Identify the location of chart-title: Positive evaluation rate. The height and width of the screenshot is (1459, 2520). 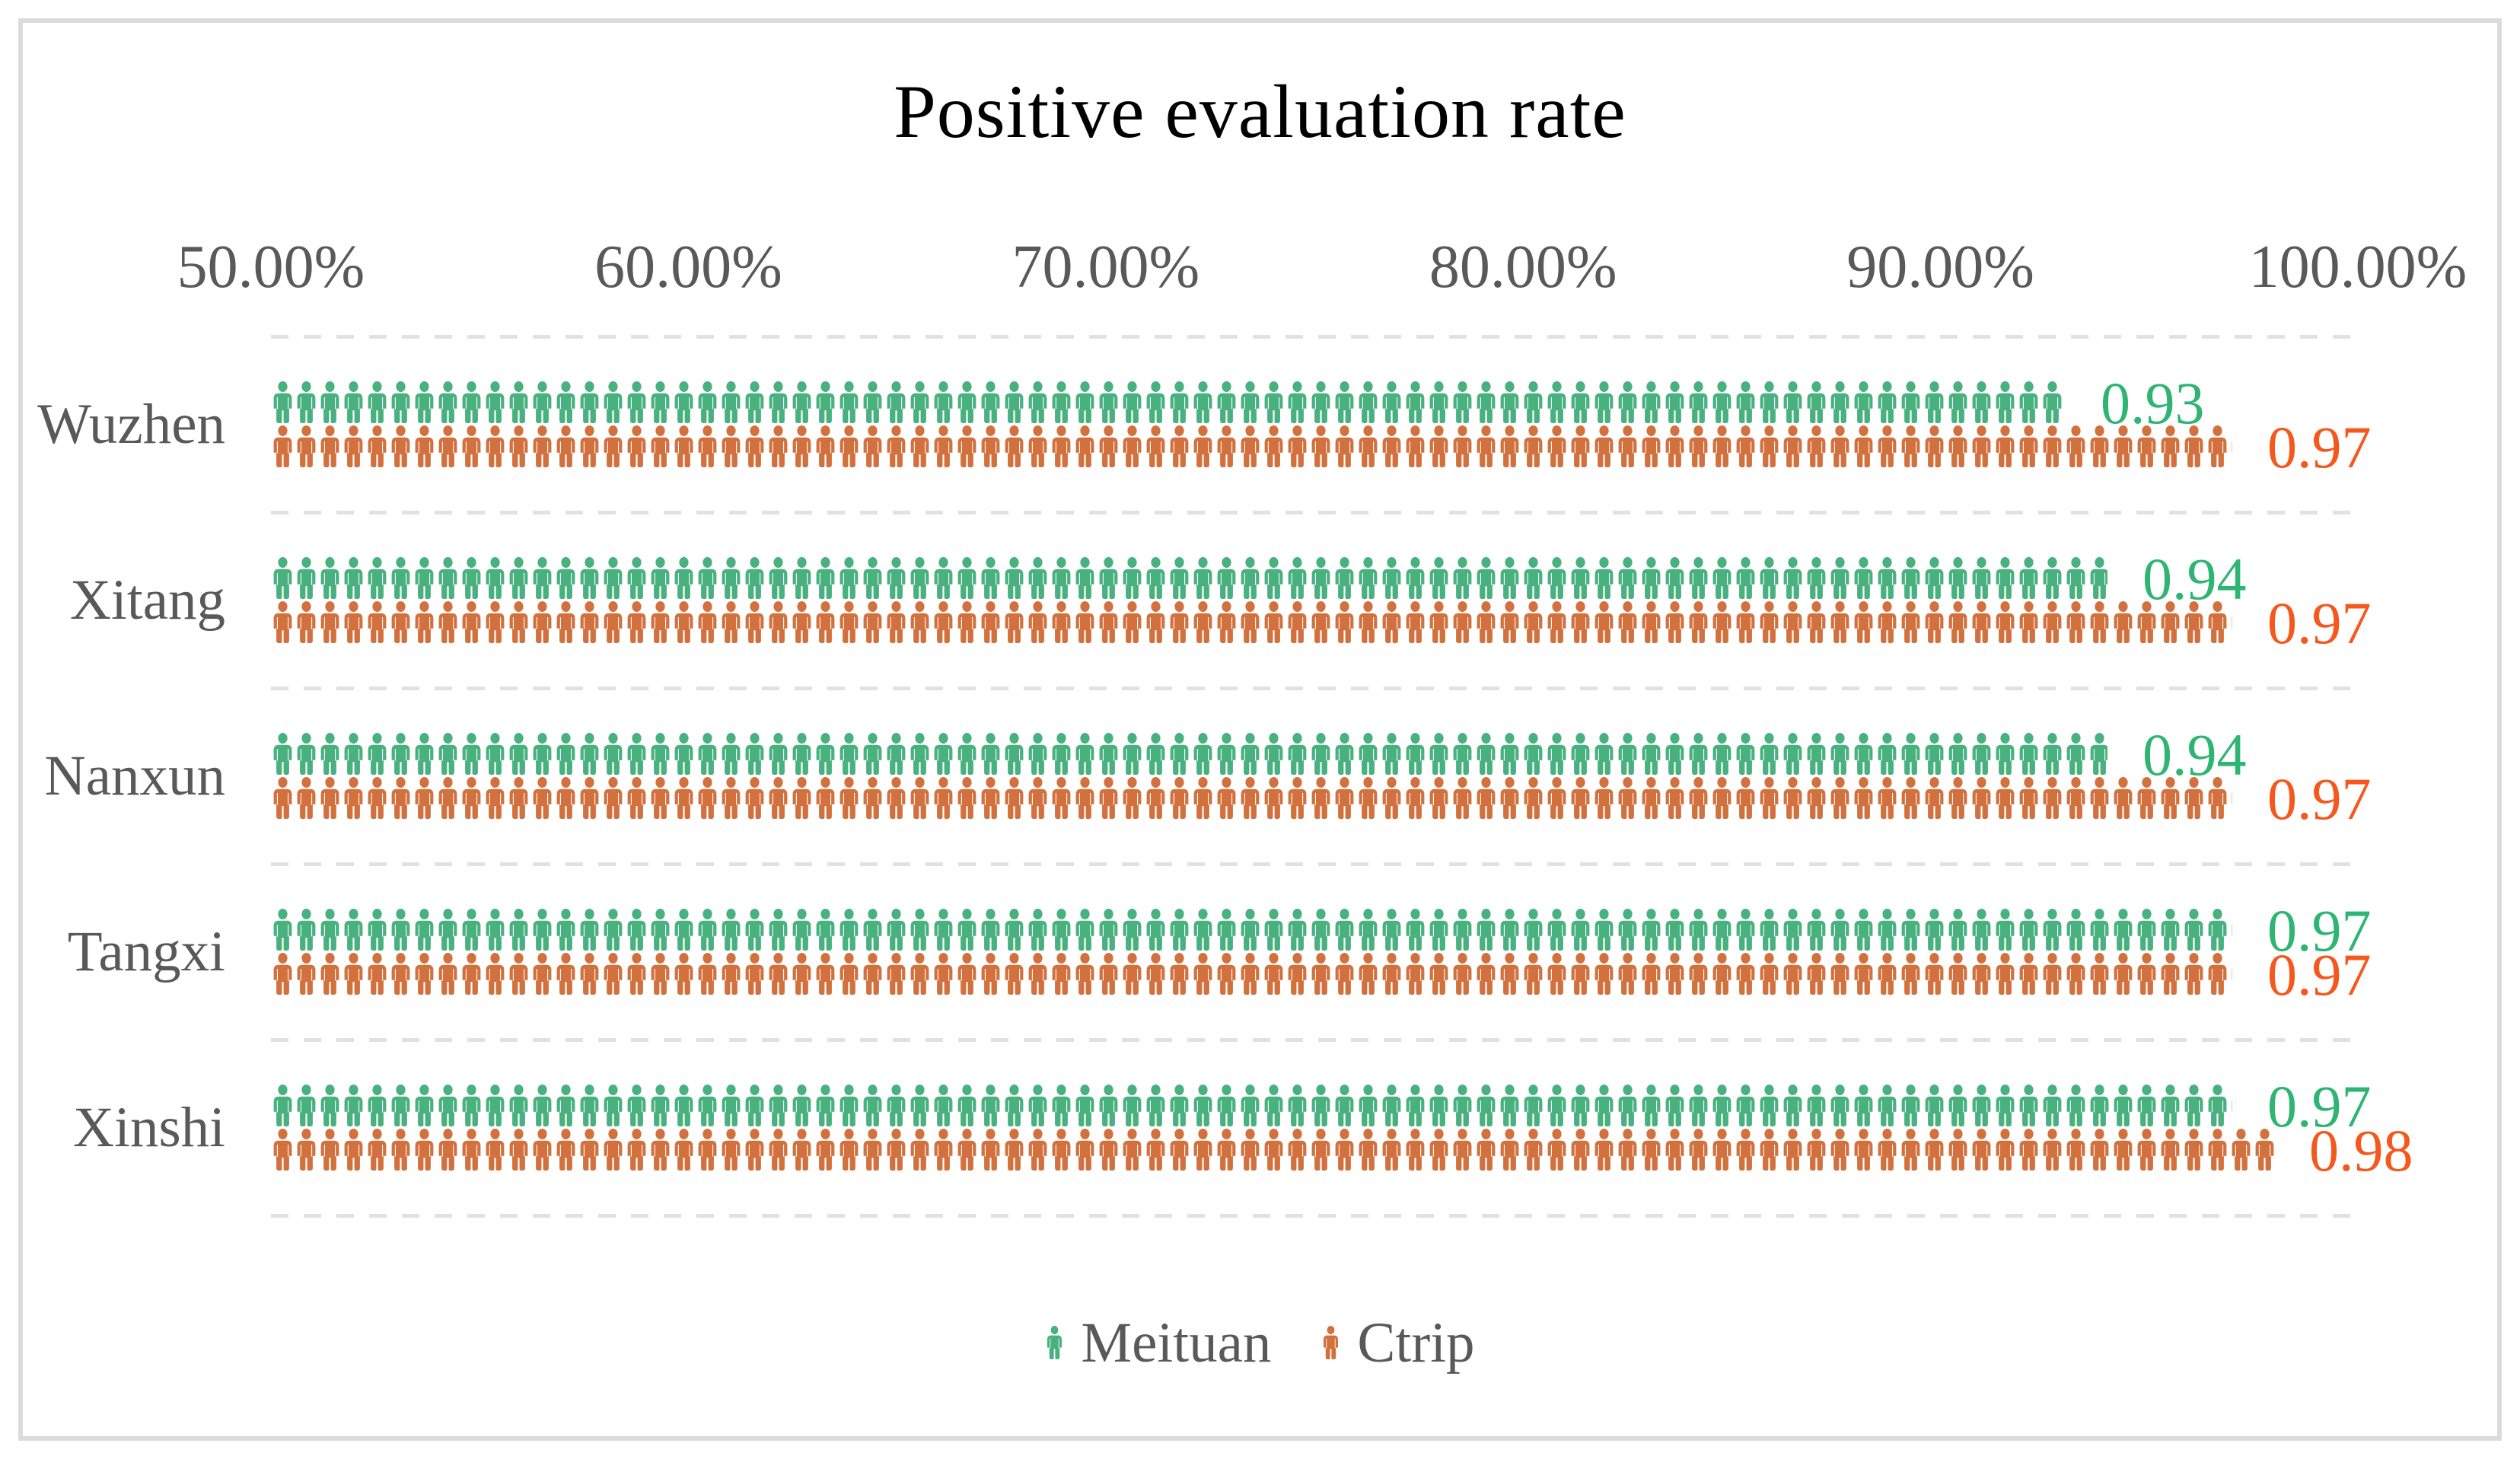
(1260, 112).